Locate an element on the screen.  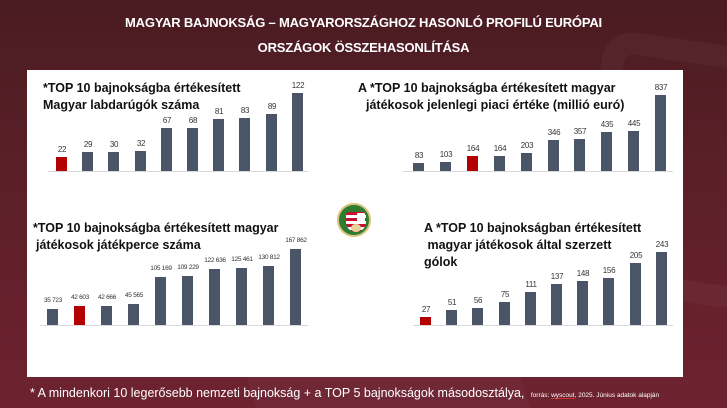
cross-icon is located at coordinates (361, 218).